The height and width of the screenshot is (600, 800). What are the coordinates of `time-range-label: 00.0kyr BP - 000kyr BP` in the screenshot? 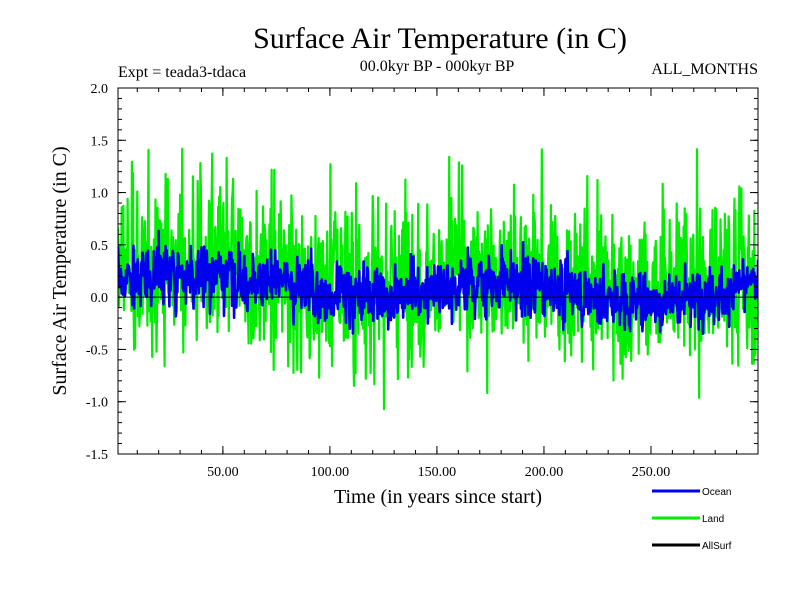 It's located at (437, 66).